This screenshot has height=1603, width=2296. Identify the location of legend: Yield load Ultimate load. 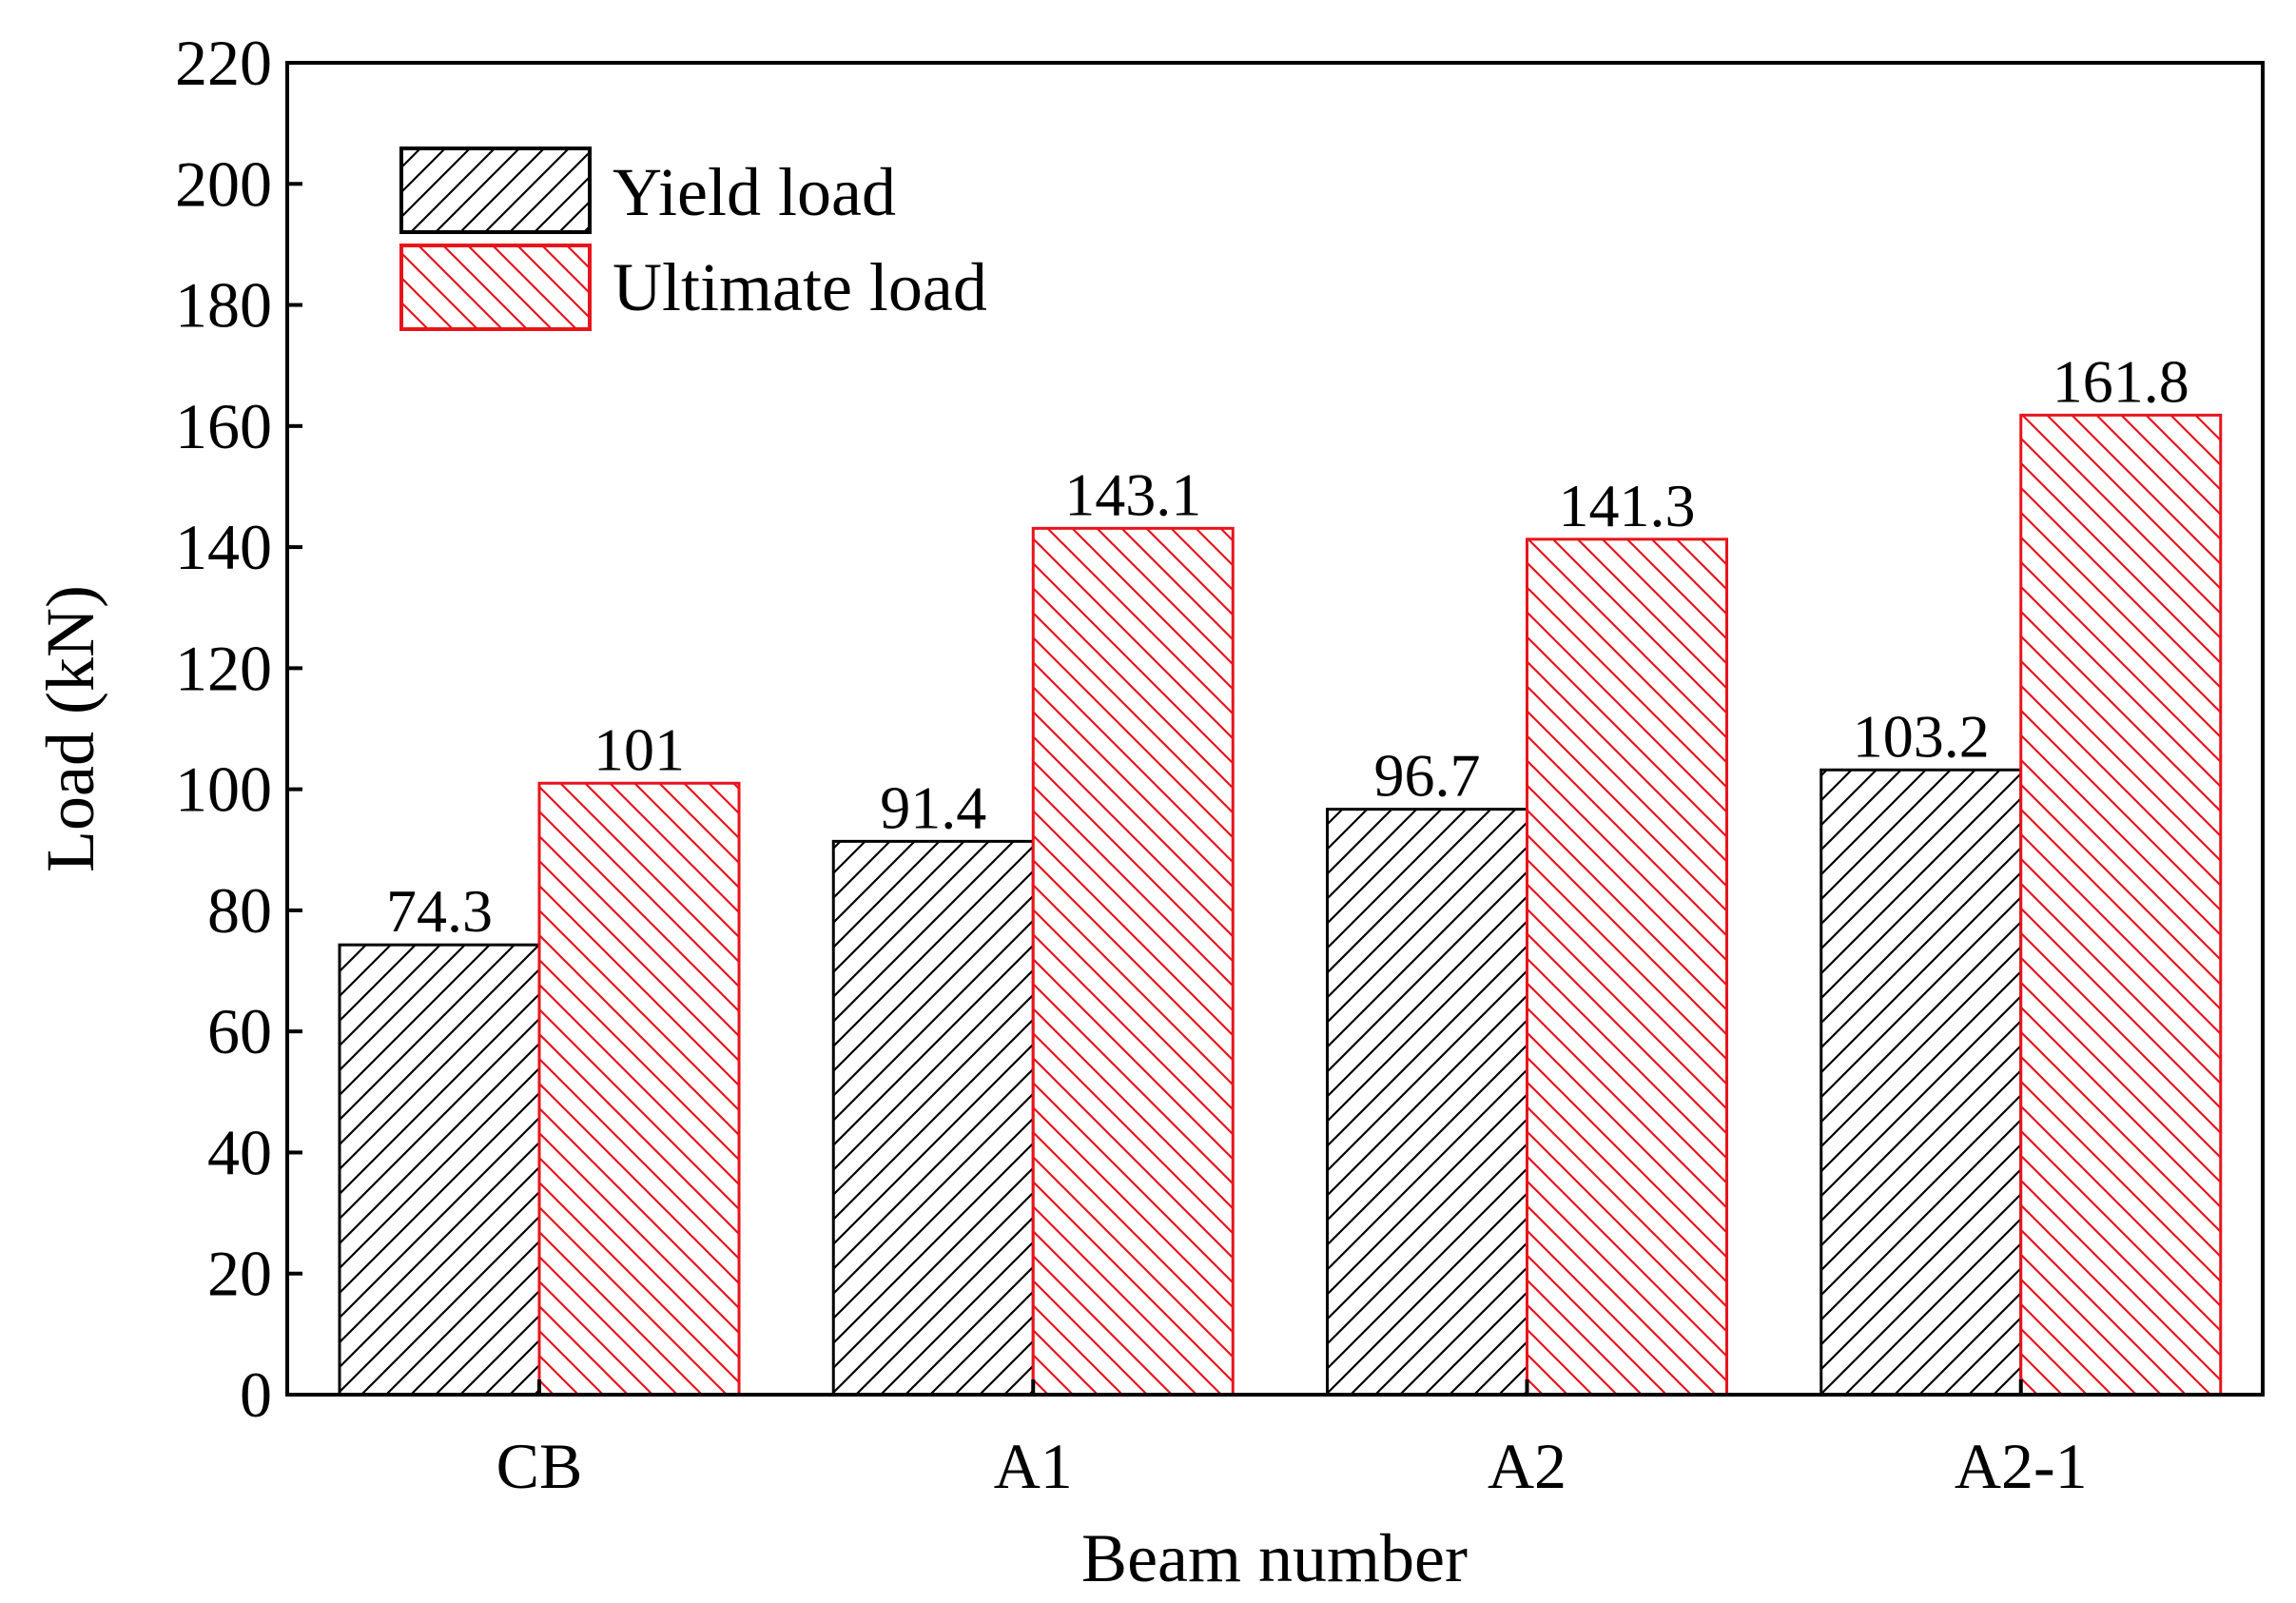
(693, 239).